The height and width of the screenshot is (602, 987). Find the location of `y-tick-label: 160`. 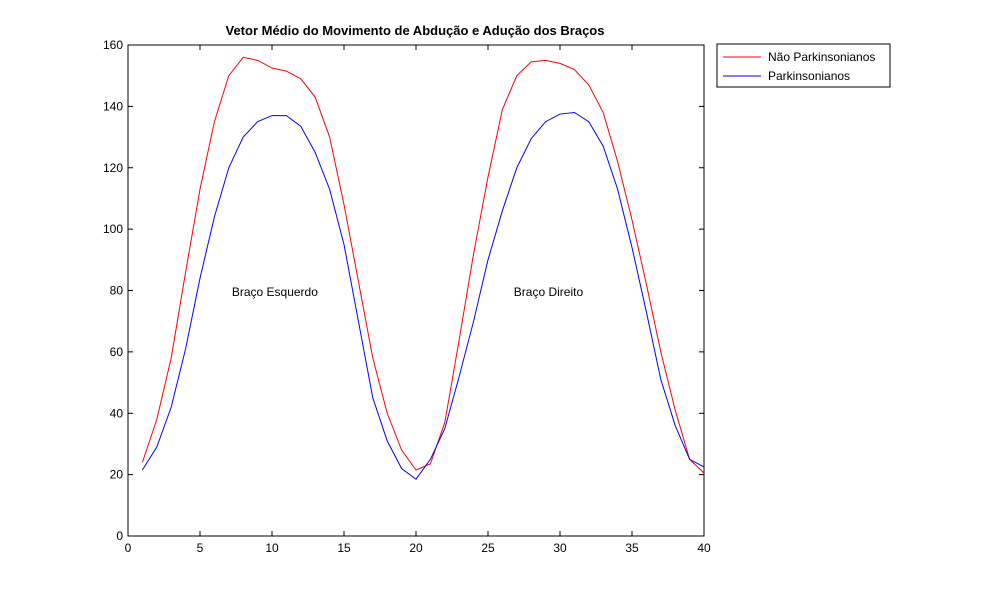

y-tick-label: 160 is located at coordinates (113, 45).